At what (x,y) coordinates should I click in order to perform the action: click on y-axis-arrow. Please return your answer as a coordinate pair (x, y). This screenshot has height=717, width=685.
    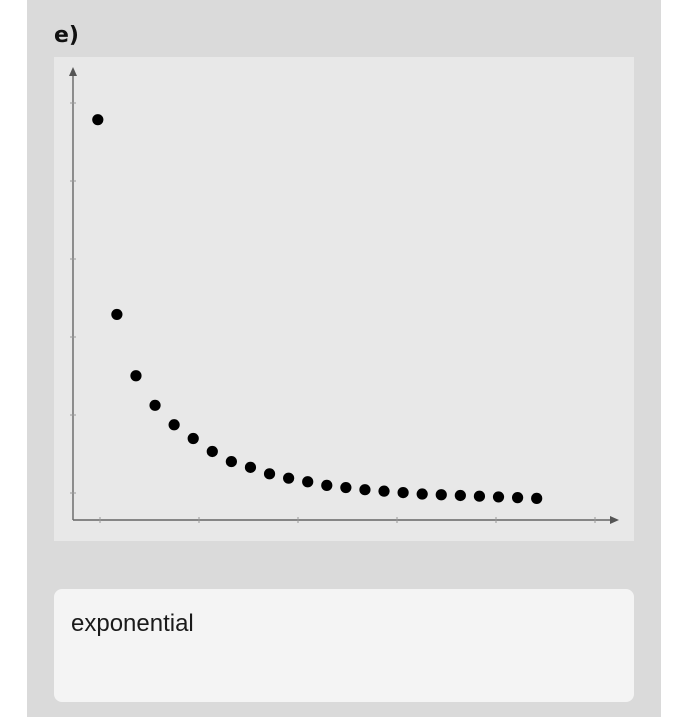
    Looking at the image, I should click on (73, 71).